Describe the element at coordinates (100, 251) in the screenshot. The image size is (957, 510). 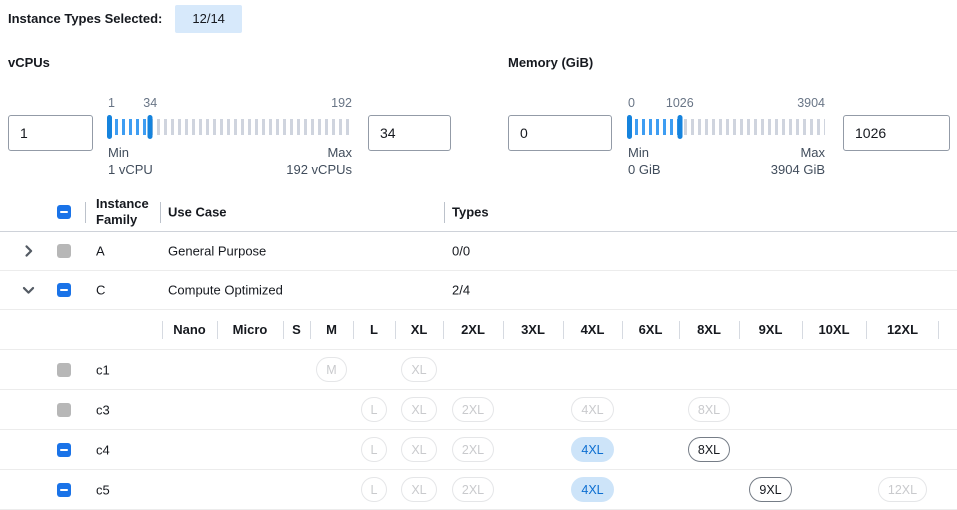
I see `family-name: A` at that location.